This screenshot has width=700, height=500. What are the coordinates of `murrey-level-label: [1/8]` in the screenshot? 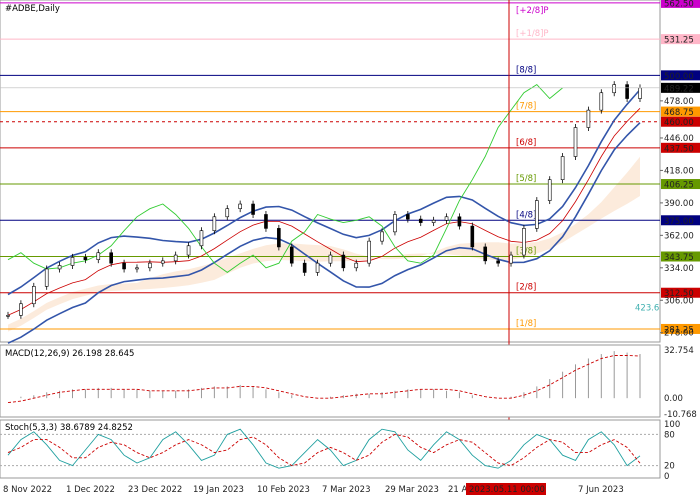 It's located at (526, 324).